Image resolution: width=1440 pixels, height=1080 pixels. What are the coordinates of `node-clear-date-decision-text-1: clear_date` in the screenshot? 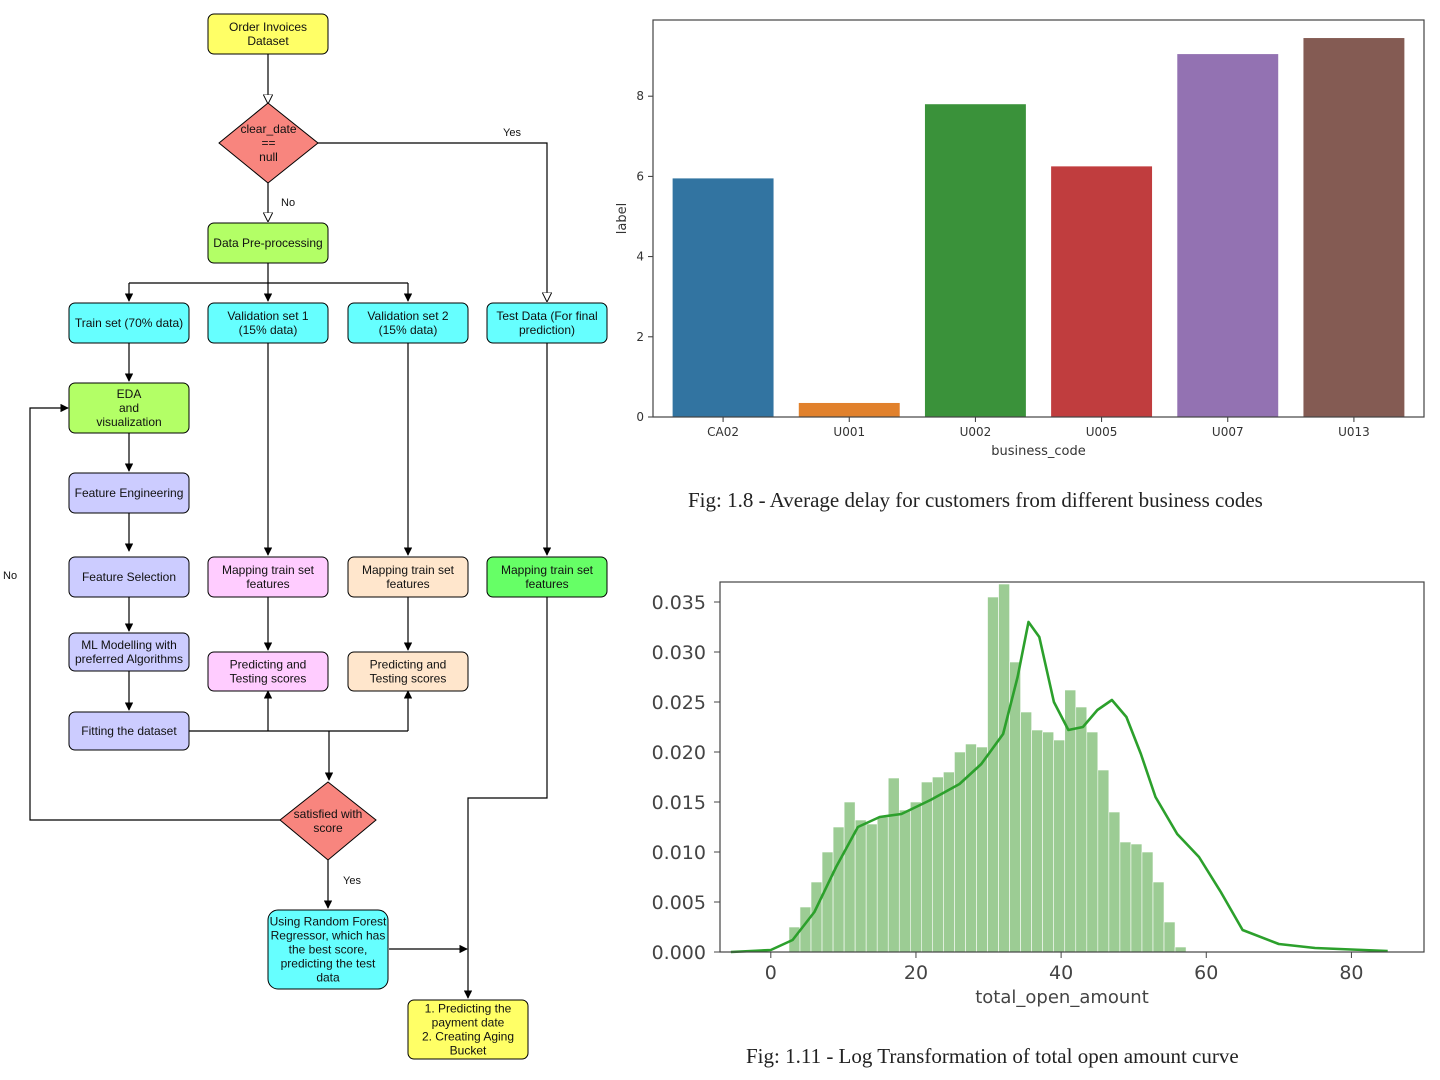 It's located at (268, 129).